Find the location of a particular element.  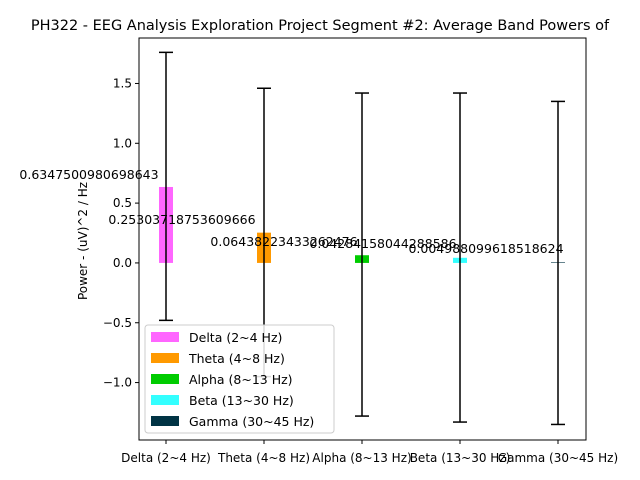

y-tick-label: 0.5 is located at coordinates (122, 203).